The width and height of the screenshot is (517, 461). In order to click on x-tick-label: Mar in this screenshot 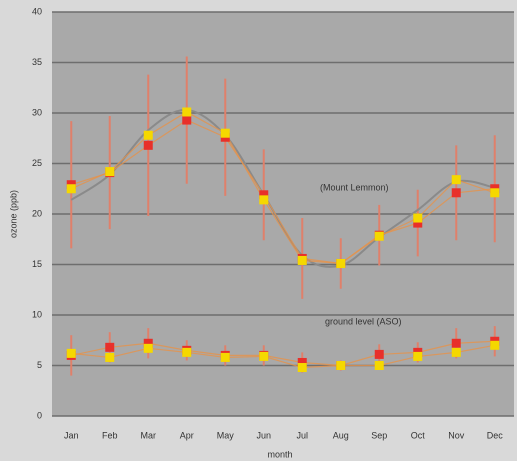, I will do `click(149, 435)`.